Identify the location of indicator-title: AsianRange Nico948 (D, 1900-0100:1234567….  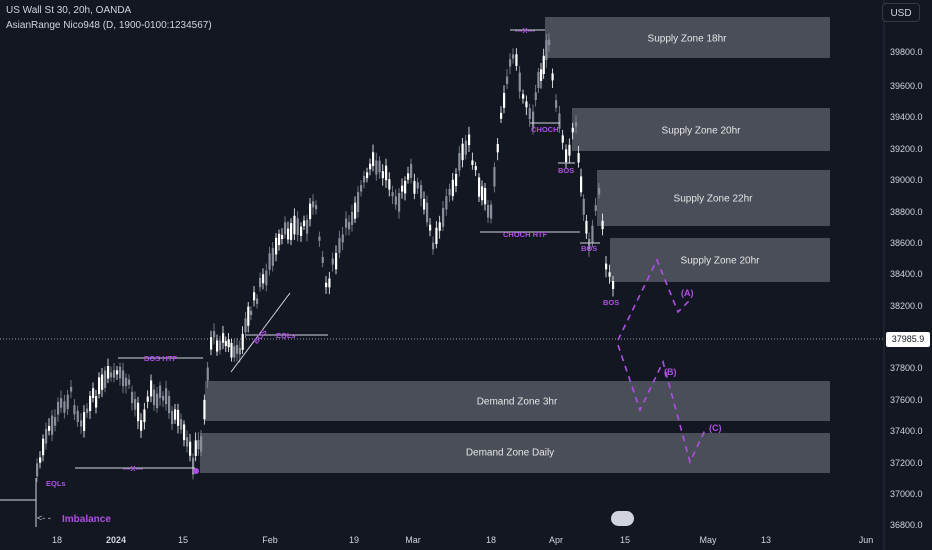
(109, 25).